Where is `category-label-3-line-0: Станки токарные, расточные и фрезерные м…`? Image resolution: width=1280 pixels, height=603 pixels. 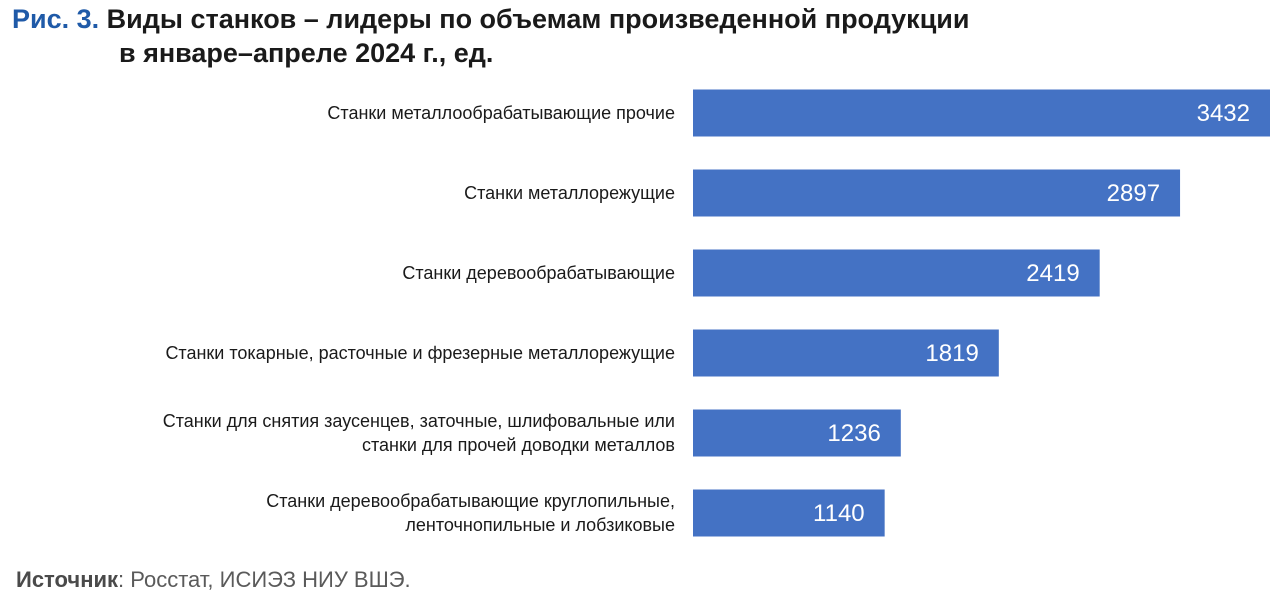
category-label-3-line-0: Станки токарные, расточные и фрезерные м… is located at coordinates (420, 353).